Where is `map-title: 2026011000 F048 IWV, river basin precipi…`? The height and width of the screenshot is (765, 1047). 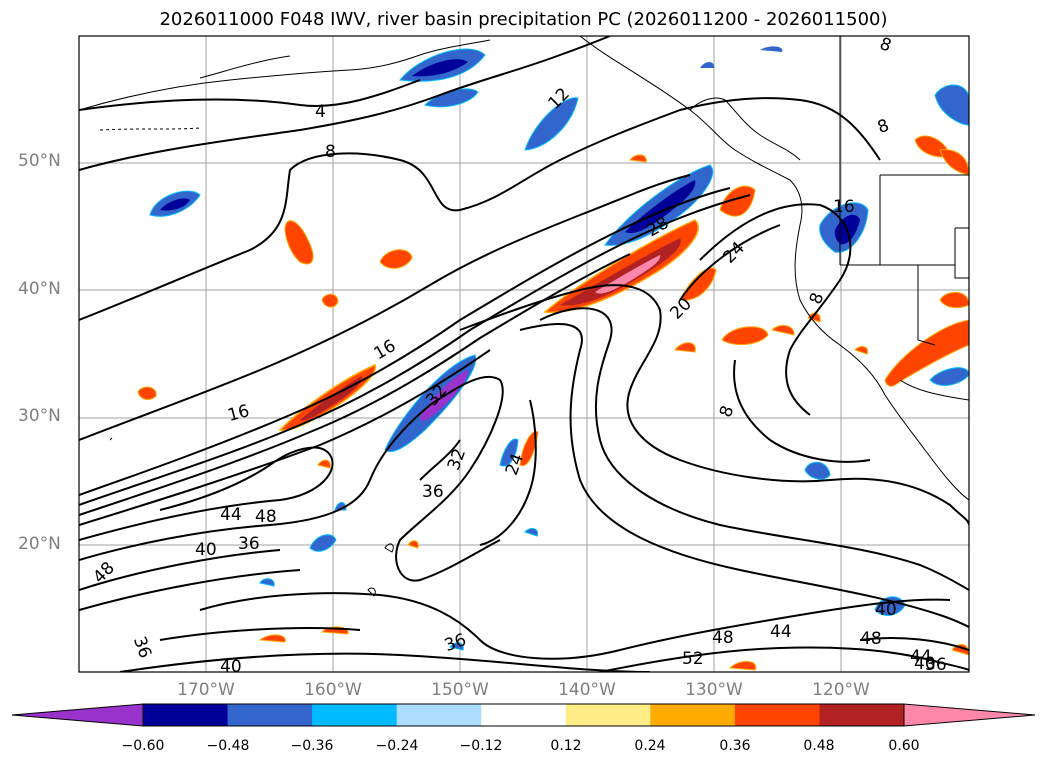 map-title: 2026011000 F048 IWV, river basin precipi… is located at coordinates (523, 19).